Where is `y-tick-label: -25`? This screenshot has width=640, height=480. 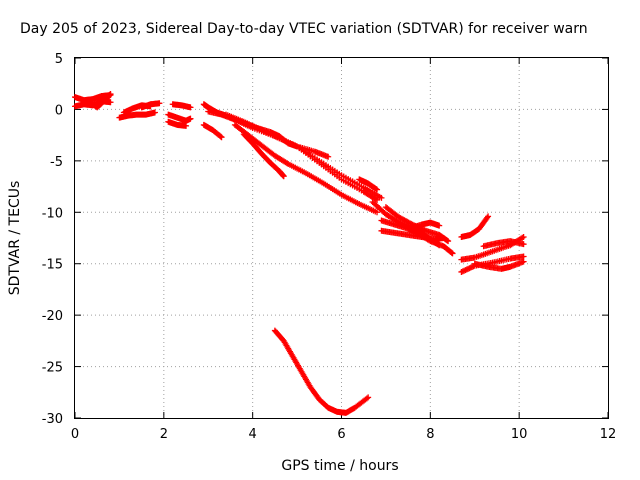
y-tick-label: -25 is located at coordinates (52, 368).